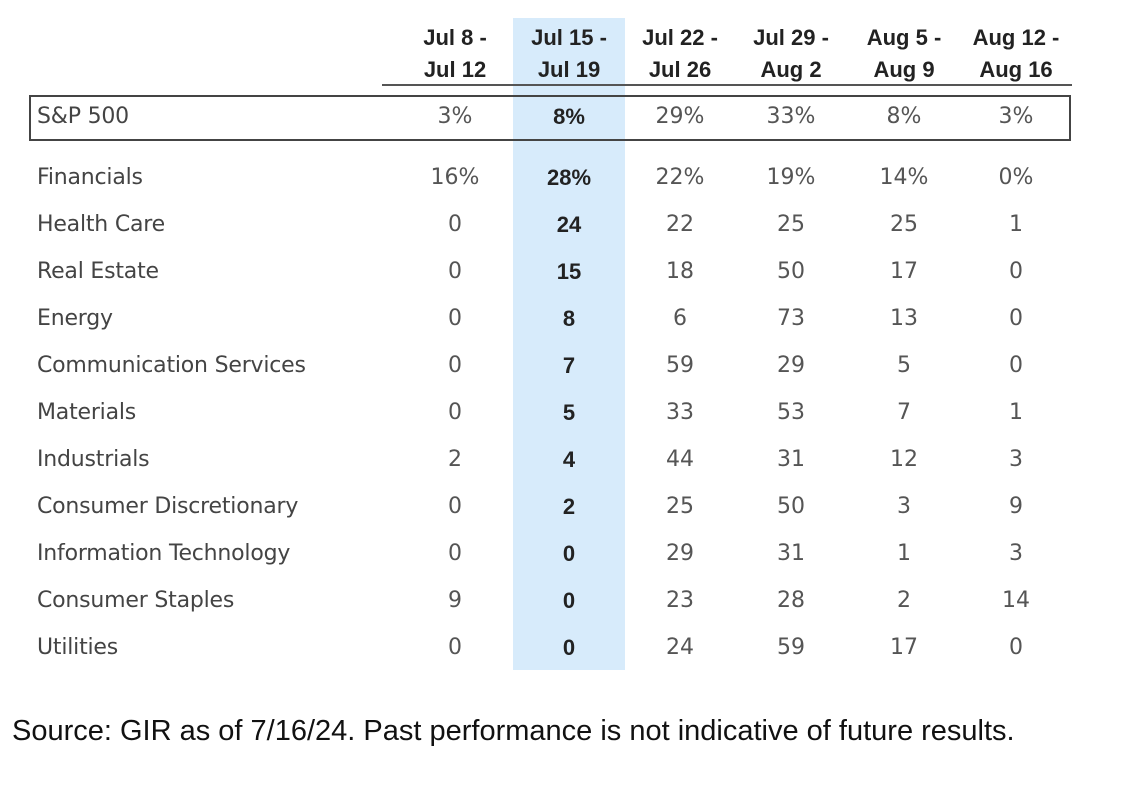 The height and width of the screenshot is (802, 1148). What do you see at coordinates (727, 85) in the screenshot?
I see `header-rule` at bounding box center [727, 85].